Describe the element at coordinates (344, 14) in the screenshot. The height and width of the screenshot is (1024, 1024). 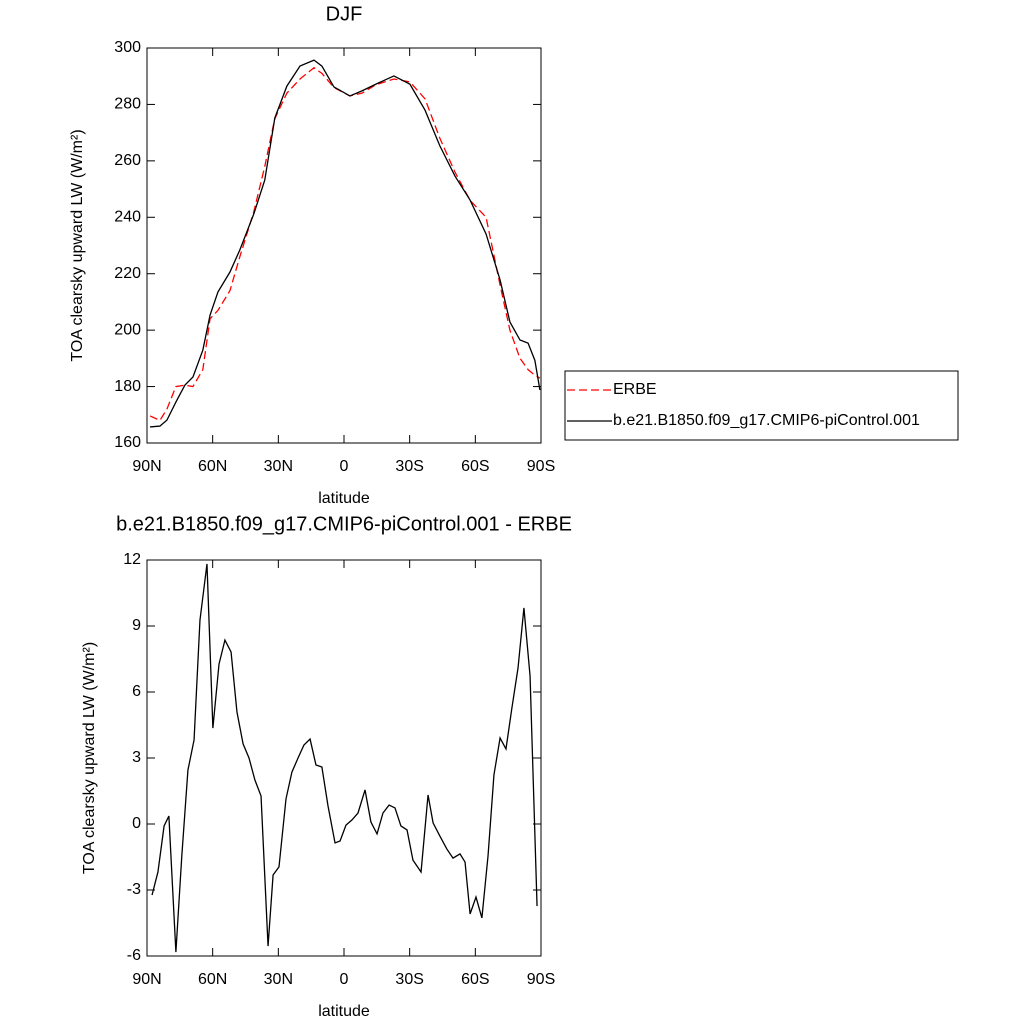
I see `chart-title: DJF` at that location.